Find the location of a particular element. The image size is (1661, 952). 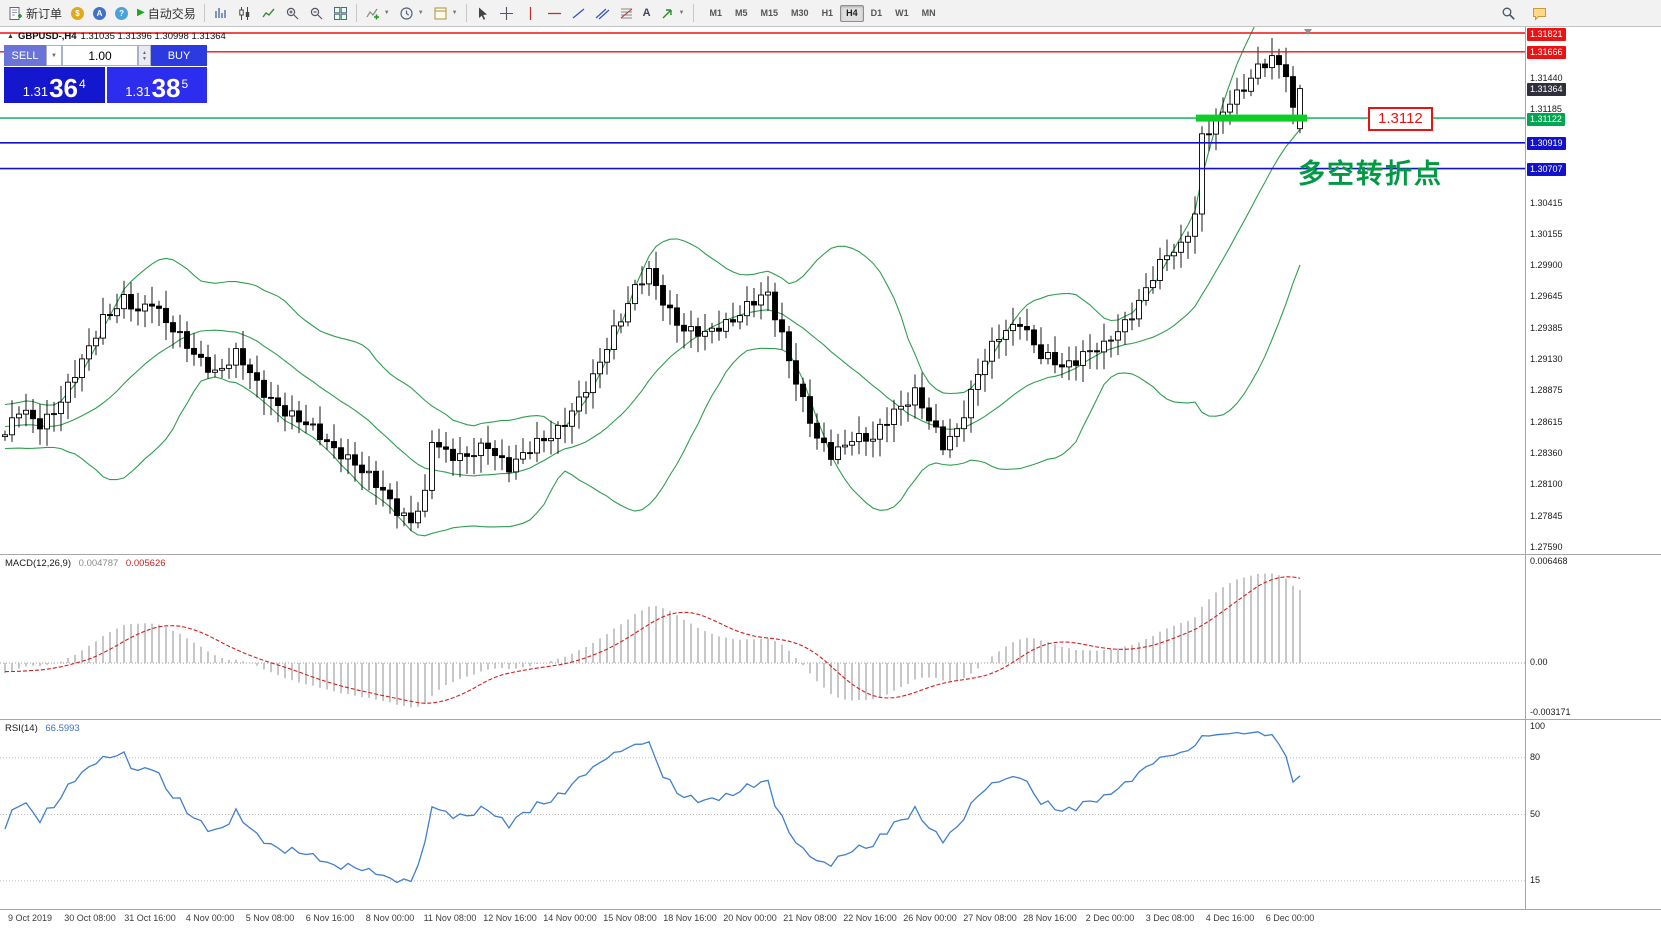

periods-button: ▼ is located at coordinates (411, 13).